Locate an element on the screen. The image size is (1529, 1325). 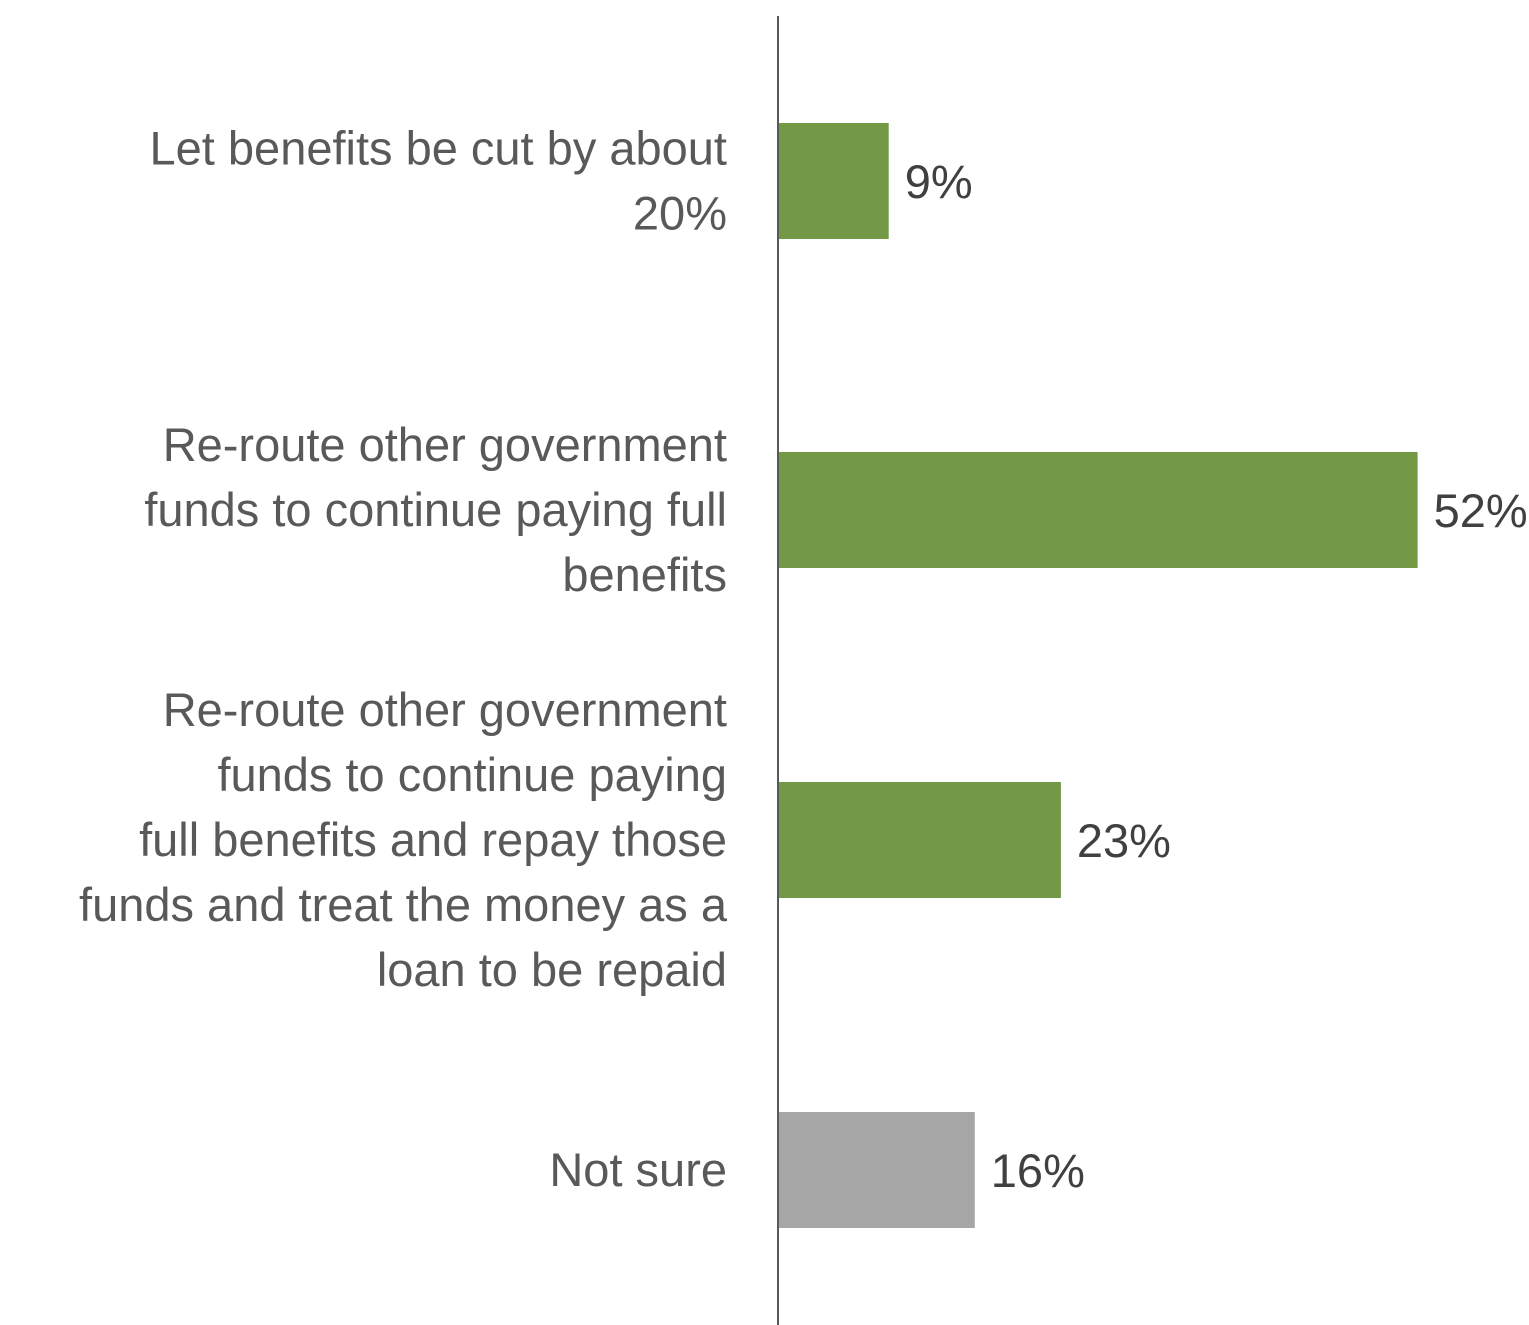
category-label-0: Let benefits be cut by about 20% is located at coordinates (438, 181).